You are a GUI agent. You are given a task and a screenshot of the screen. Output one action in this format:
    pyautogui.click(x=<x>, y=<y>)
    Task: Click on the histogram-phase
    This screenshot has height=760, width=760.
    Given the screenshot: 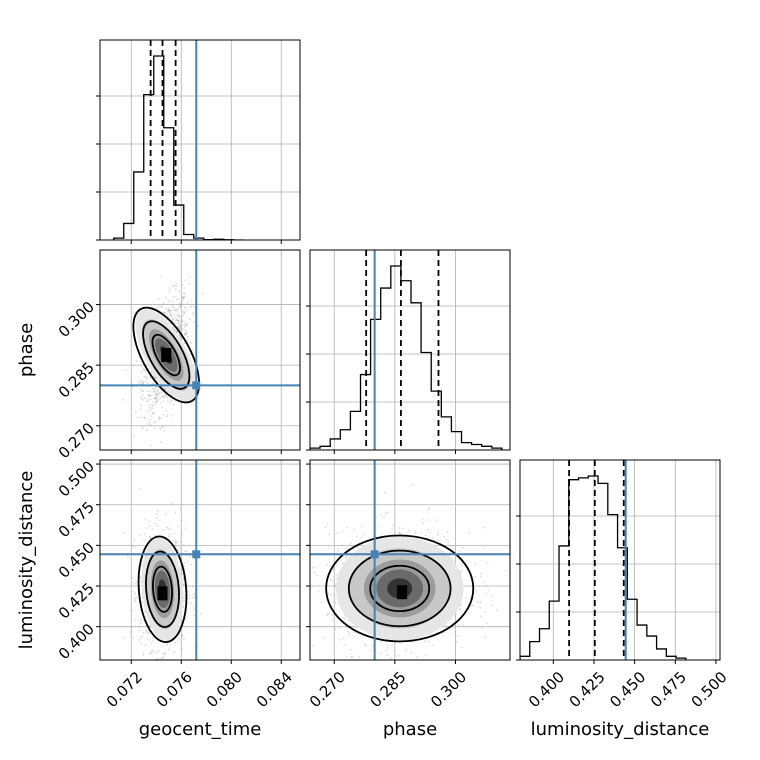 What is the action you would take?
    pyautogui.click(x=406, y=357)
    